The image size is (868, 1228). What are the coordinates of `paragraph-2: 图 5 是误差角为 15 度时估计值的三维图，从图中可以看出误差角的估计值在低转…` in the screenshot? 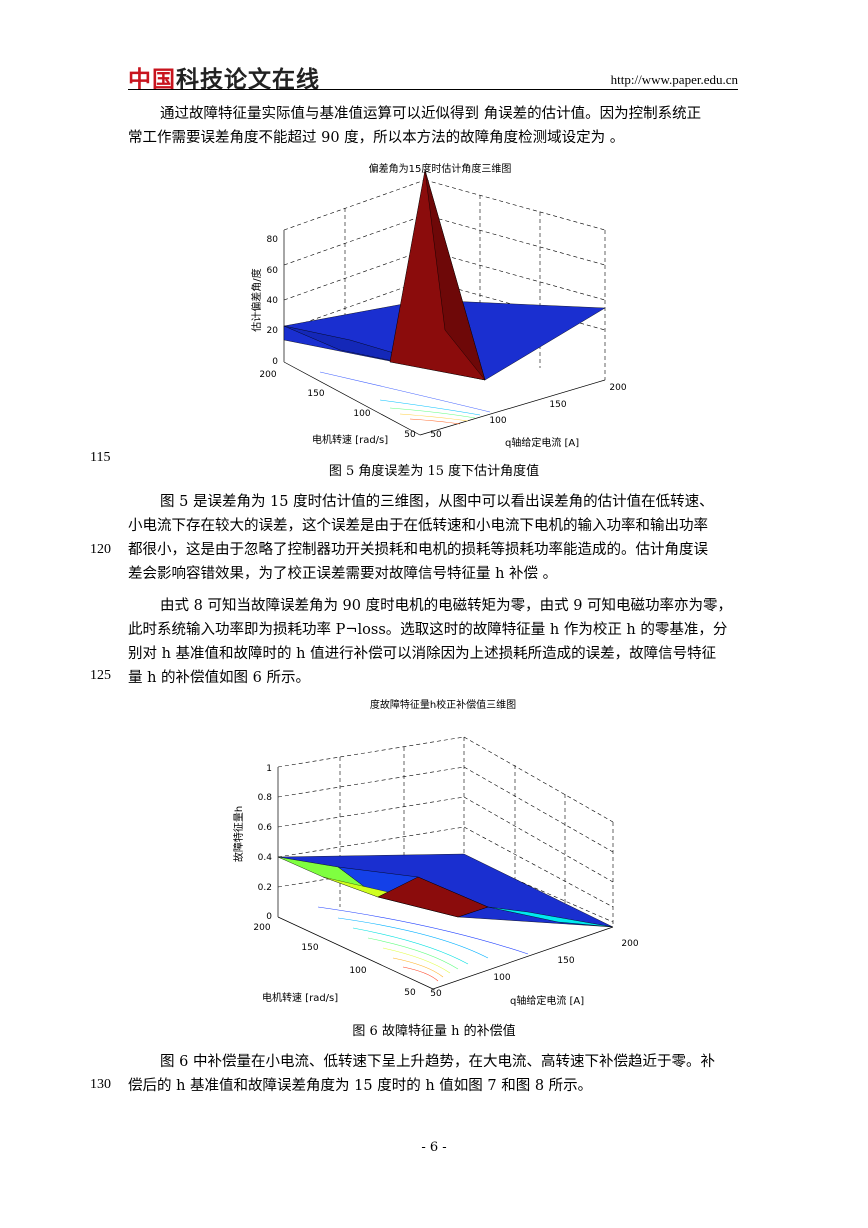 It's located at (421, 538).